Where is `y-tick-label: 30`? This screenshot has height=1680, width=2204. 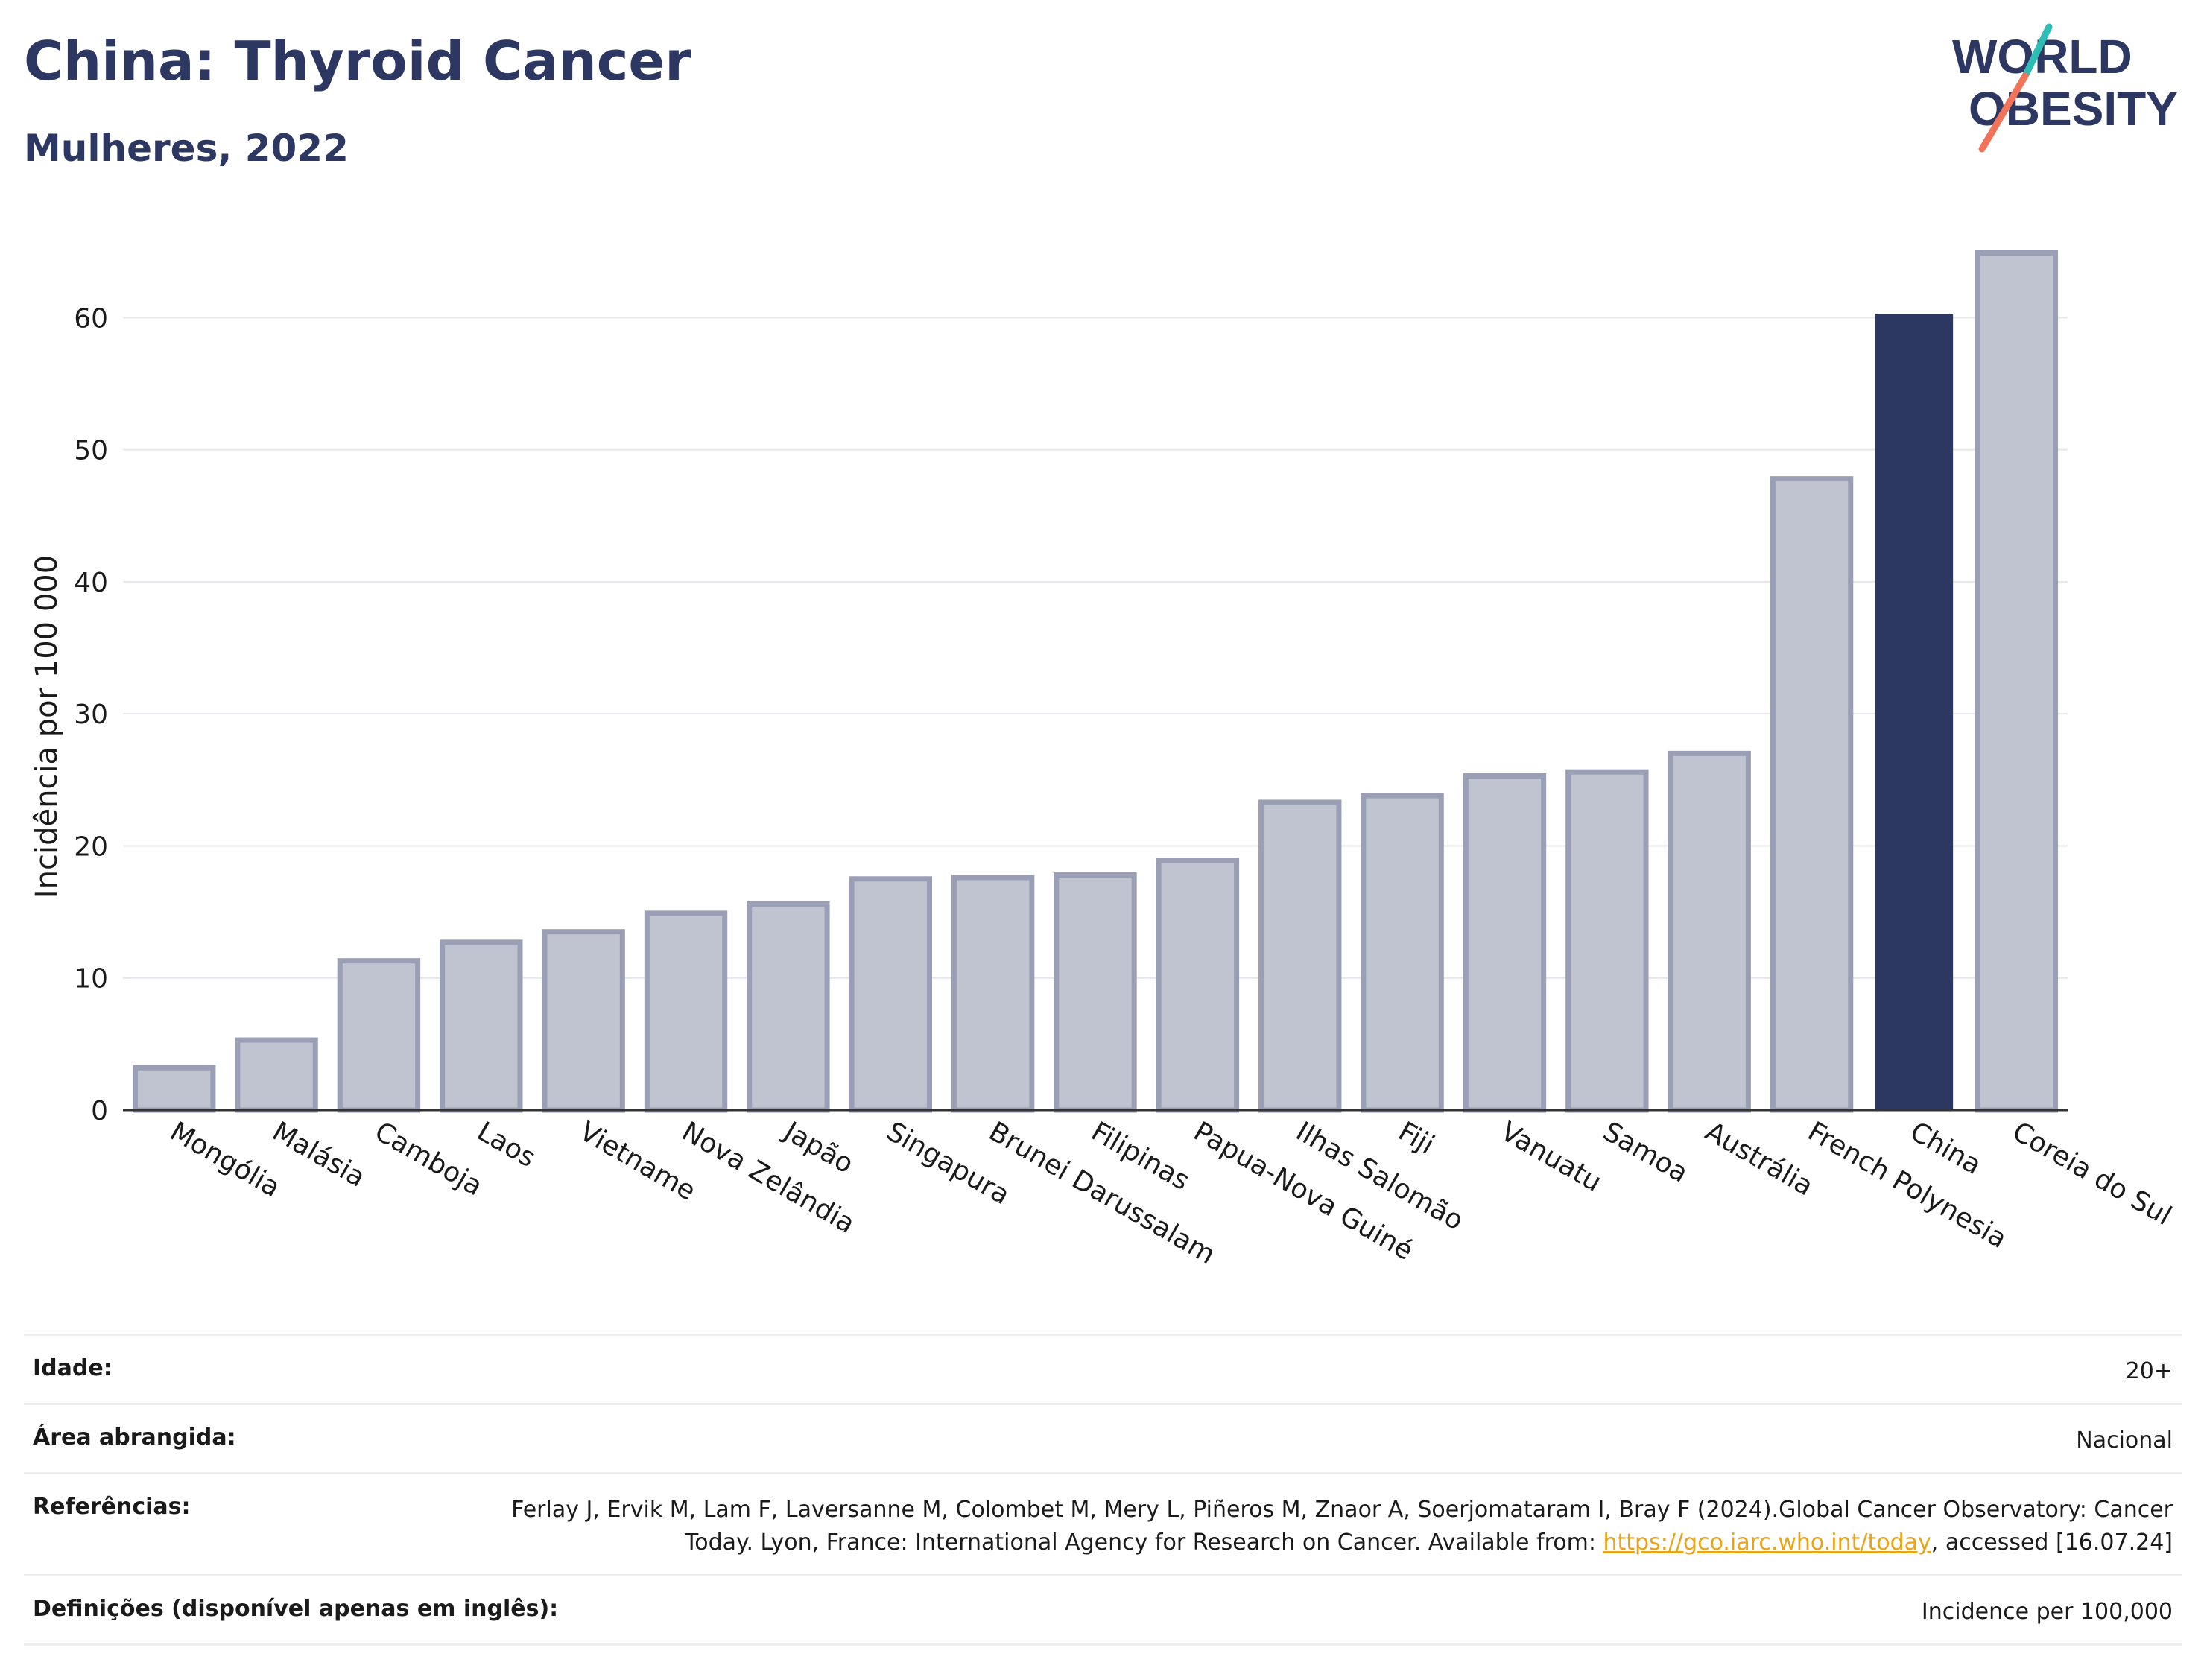 y-tick-label: 30 is located at coordinates (91, 715).